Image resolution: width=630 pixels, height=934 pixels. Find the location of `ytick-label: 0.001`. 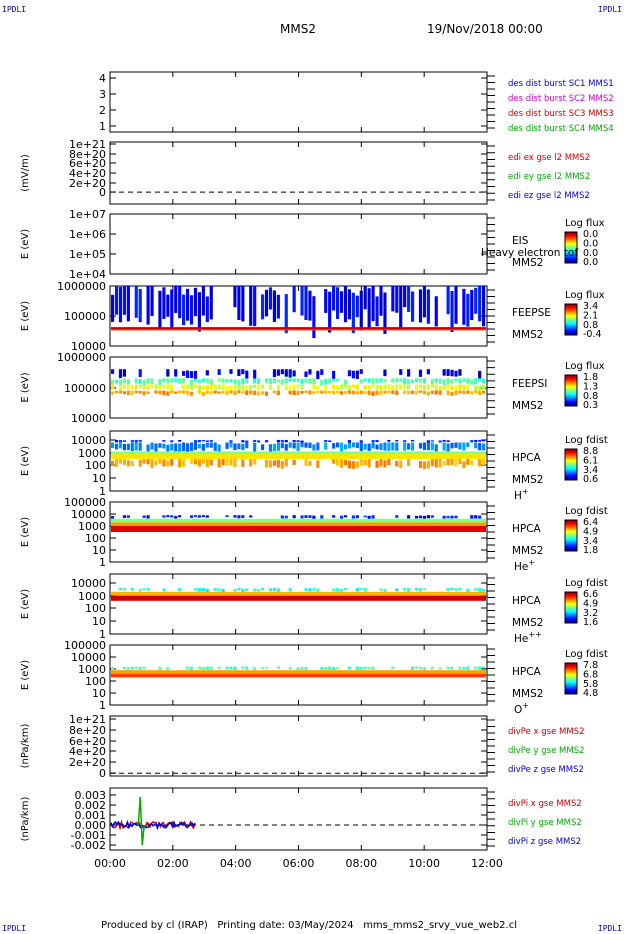

ytick-label: 0.001 is located at coordinates (91, 815).